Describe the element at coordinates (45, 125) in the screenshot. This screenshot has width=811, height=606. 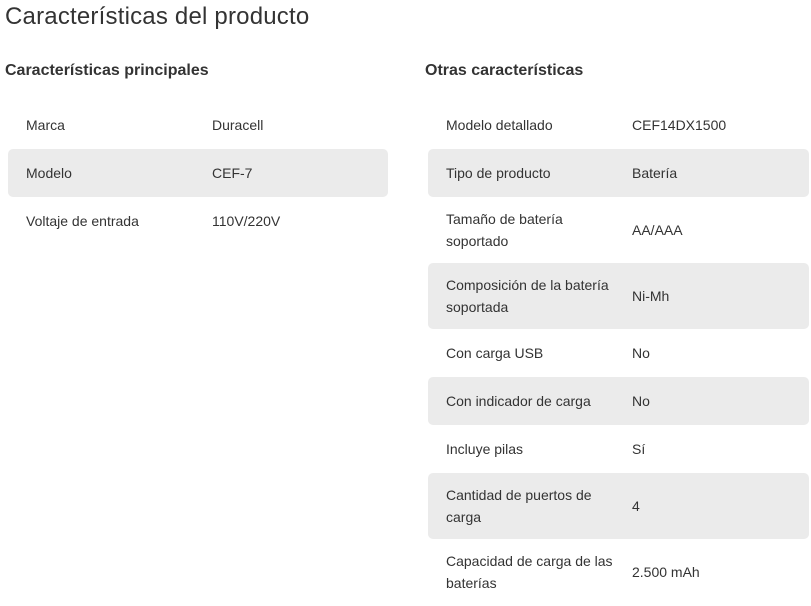
I see `spec-label: Marca` at that location.